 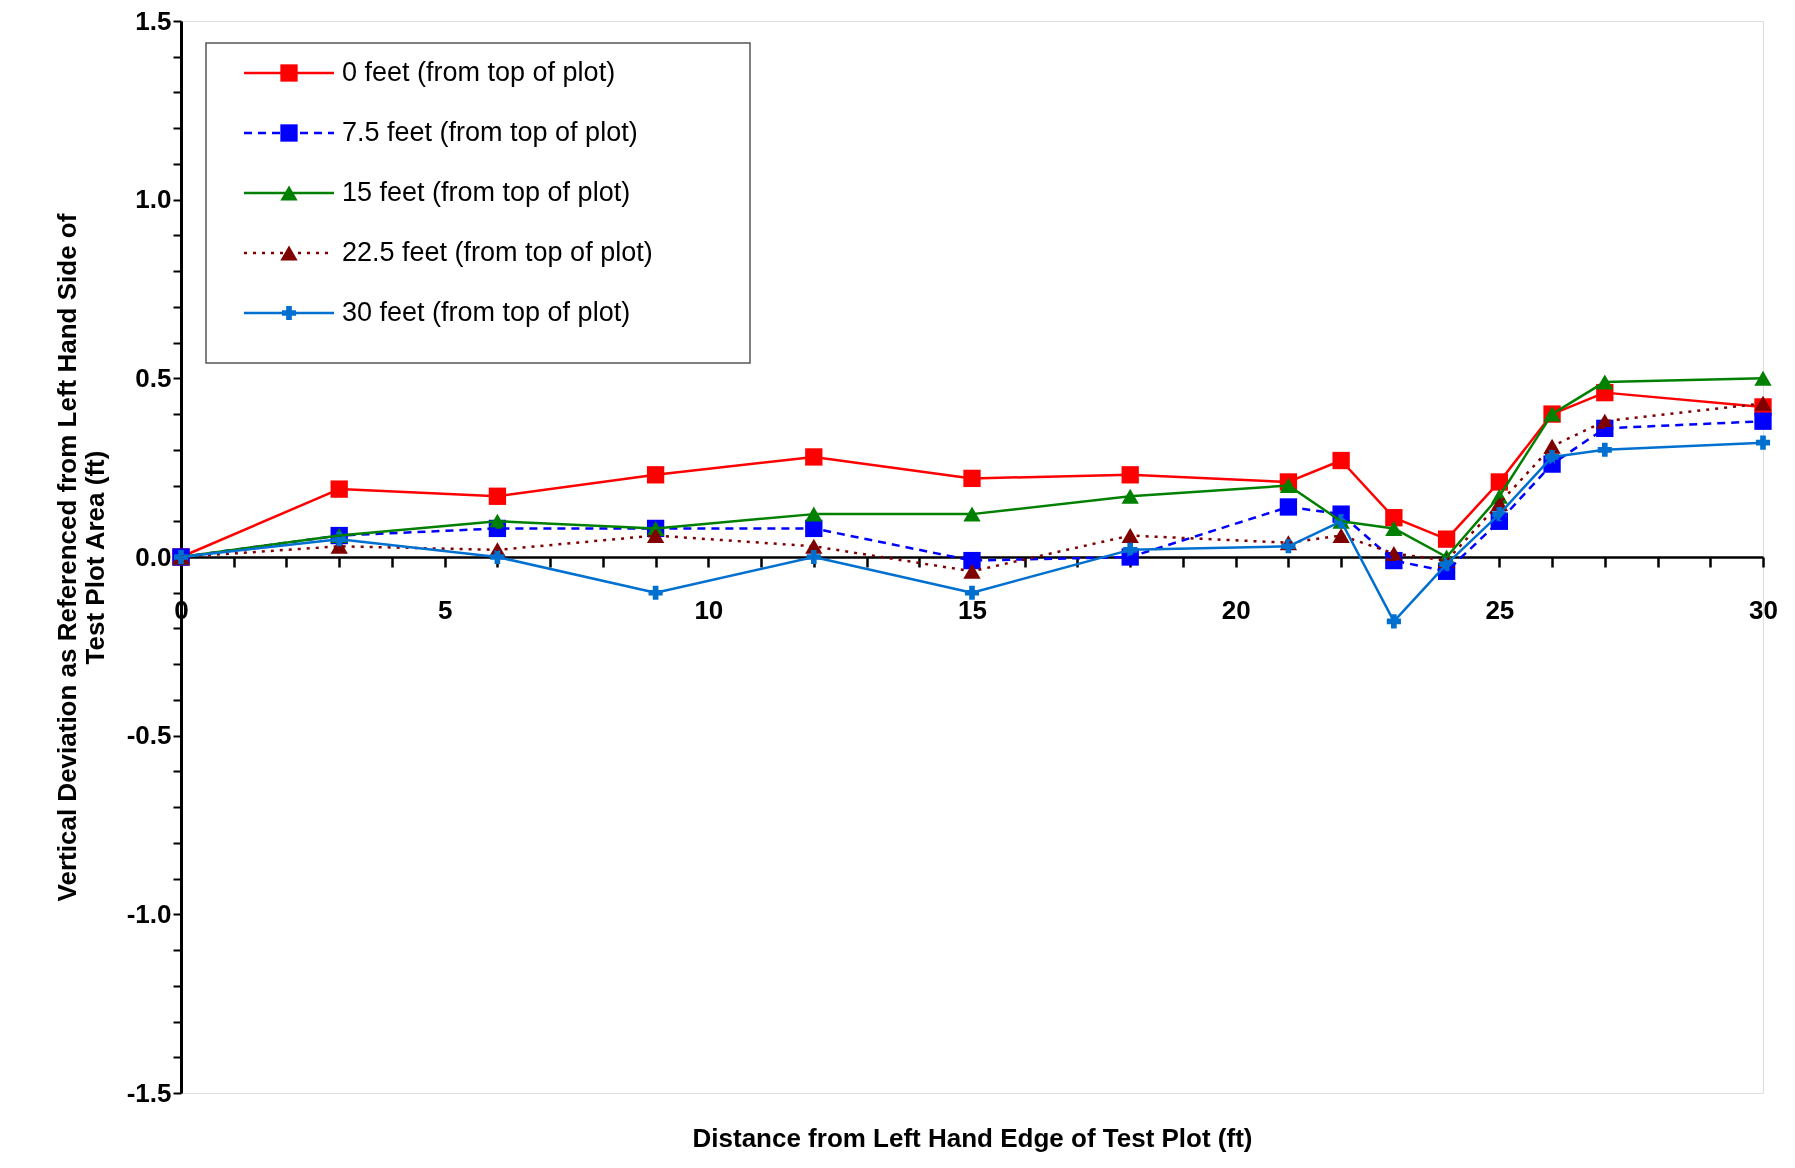 I want to click on legend-label: 7.5 feet (from top of plot), so click(x=490, y=132).